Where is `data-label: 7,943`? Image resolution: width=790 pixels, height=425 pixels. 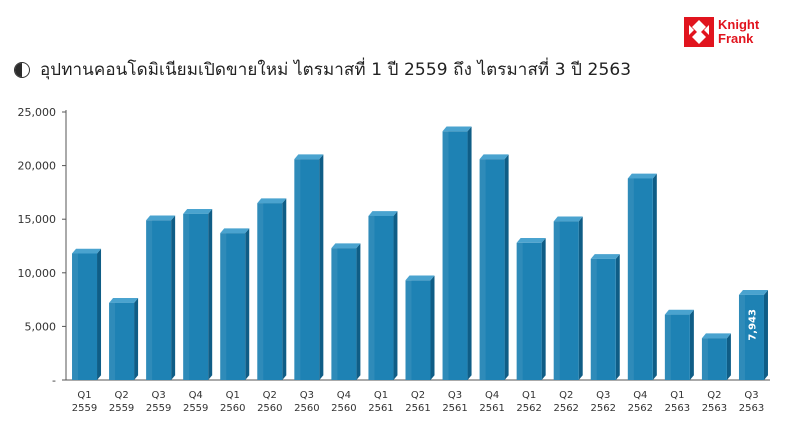 data-label: 7,943 is located at coordinates (752, 325).